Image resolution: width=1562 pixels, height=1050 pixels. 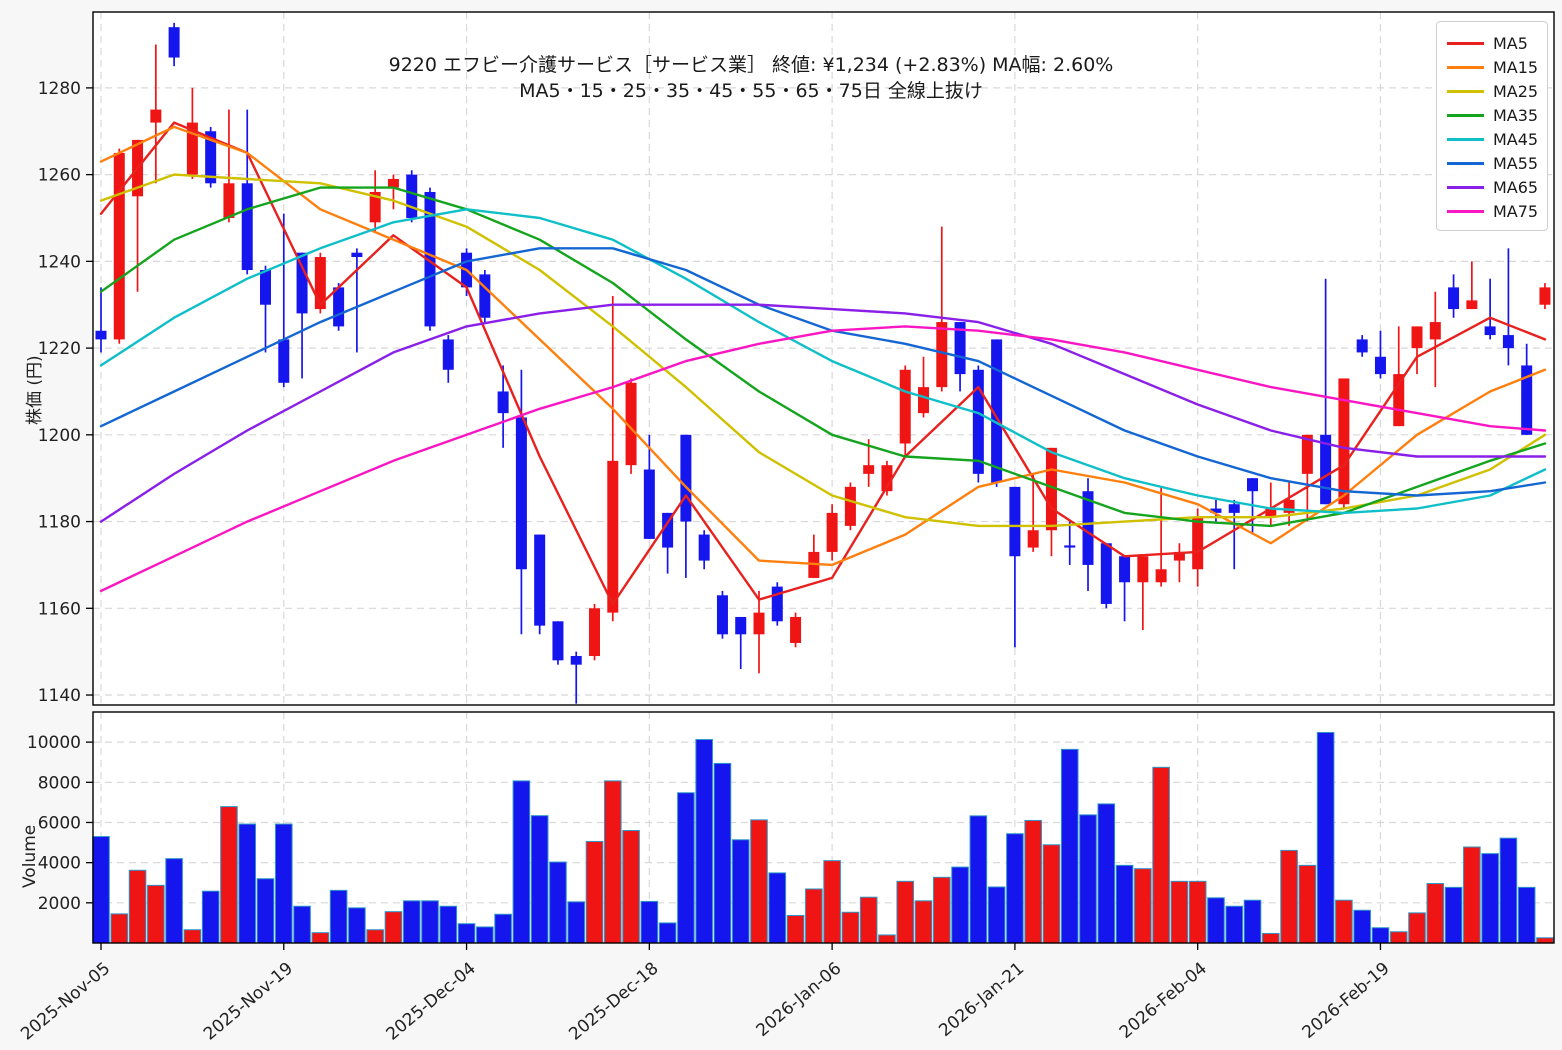 I want to click on x-tick-label: 2026-Feb-19, so click(x=1346, y=1001).